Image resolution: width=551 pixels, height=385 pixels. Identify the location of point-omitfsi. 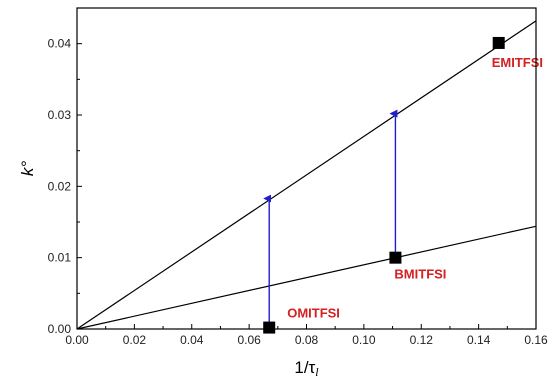
(269, 327).